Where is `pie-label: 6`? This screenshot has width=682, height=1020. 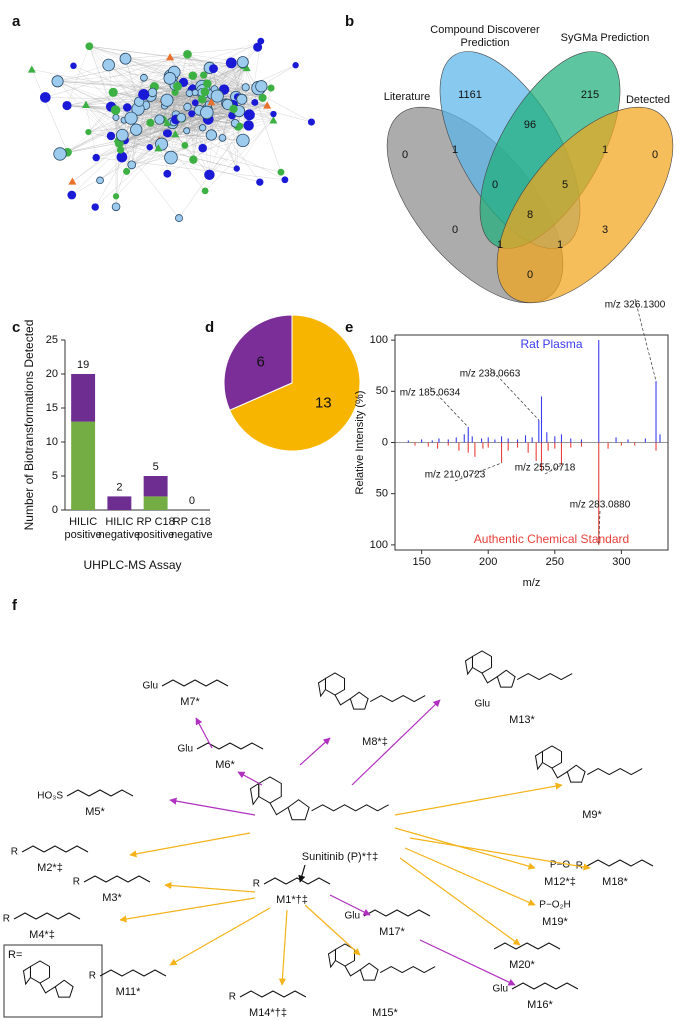 pie-label: 6 is located at coordinates (261, 362).